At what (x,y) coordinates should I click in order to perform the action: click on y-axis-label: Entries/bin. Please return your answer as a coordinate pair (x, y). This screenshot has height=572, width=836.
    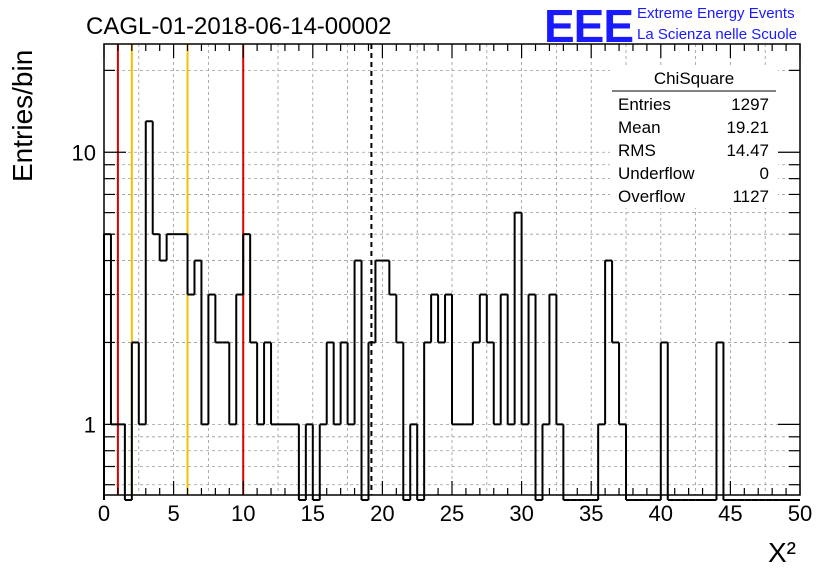
    Looking at the image, I should click on (22, 116).